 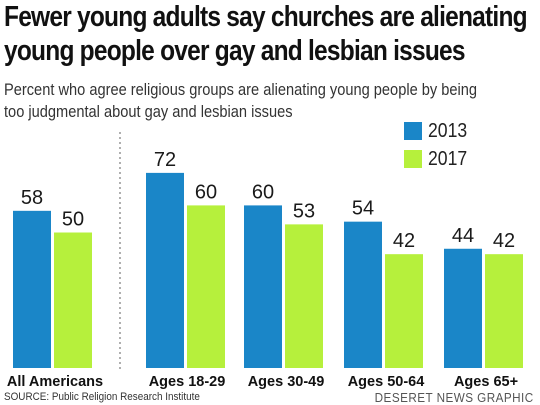 I want to click on category-label-0: All Americans, so click(x=55, y=382).